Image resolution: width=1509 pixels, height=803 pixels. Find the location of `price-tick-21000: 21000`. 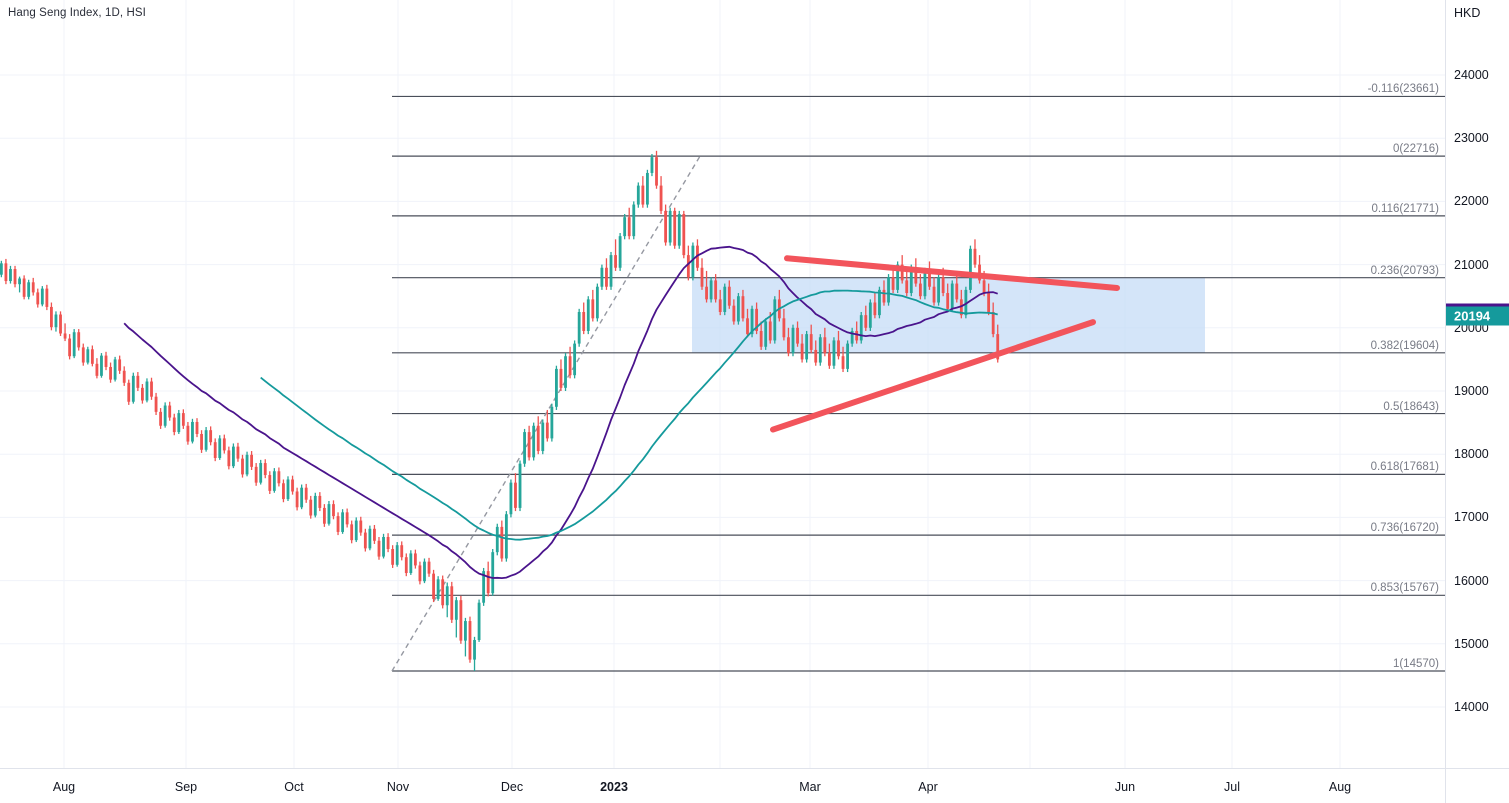

price-tick-21000: 21000 is located at coordinates (1471, 264).